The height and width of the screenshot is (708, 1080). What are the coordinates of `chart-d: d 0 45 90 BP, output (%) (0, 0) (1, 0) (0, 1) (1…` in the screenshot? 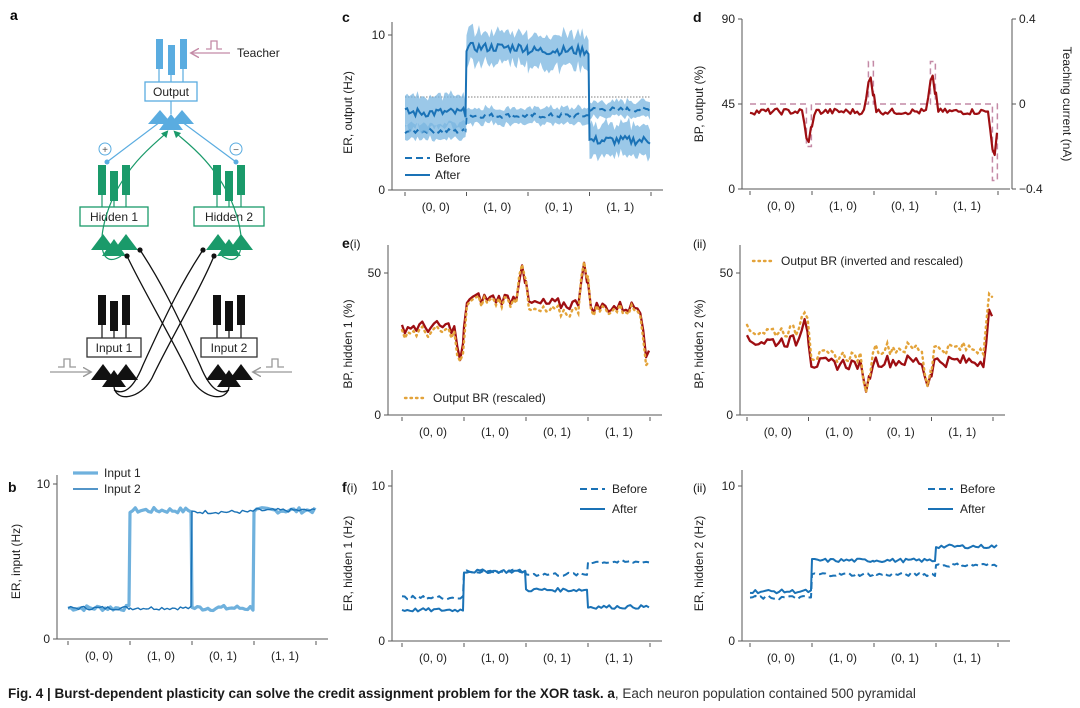 It's located at (883, 111).